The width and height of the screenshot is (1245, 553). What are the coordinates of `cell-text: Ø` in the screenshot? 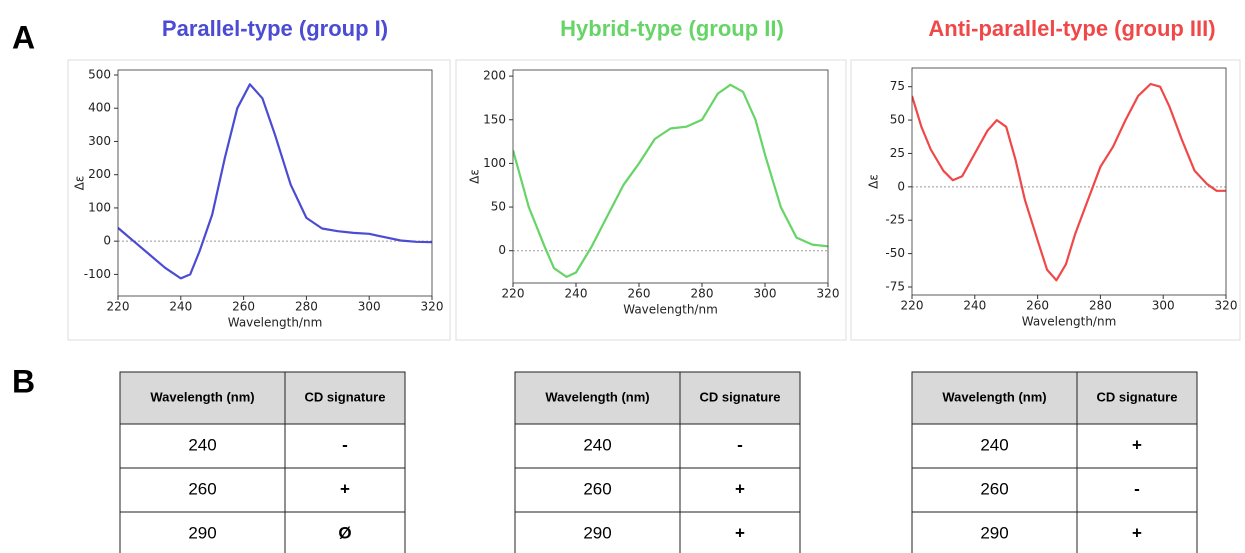 It's located at (344, 532).